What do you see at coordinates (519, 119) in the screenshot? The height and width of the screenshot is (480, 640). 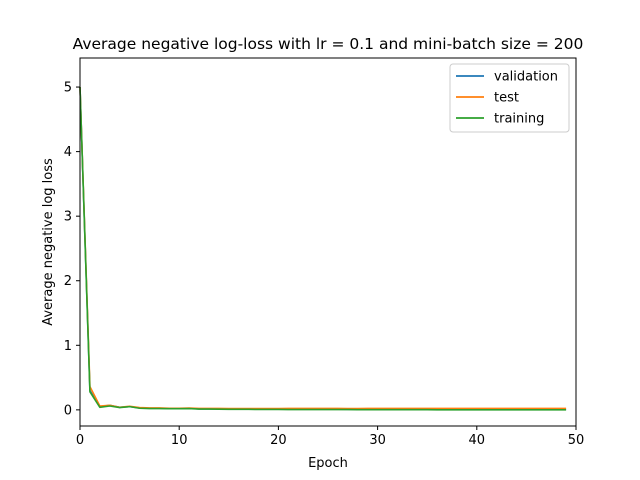 I see `legend-label-training: training` at bounding box center [519, 119].